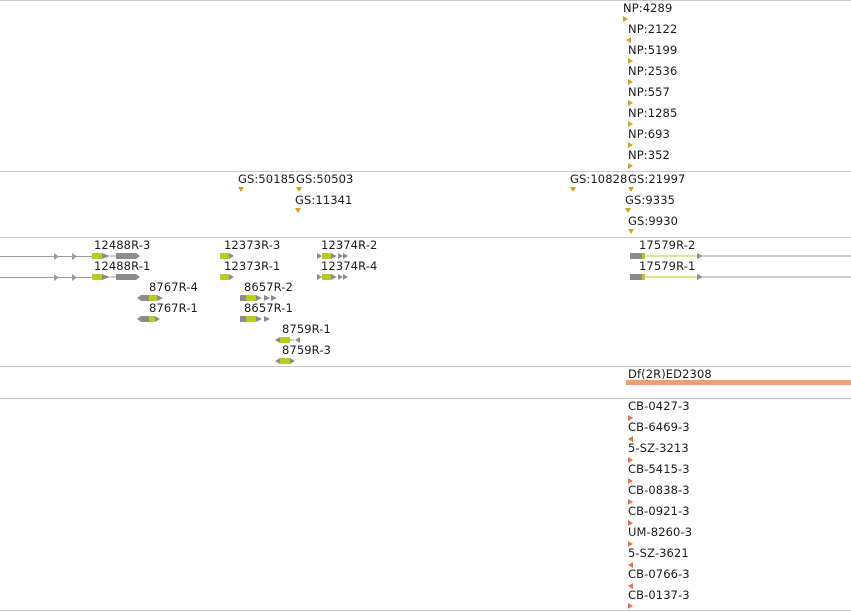 The width and height of the screenshot is (851, 612). What do you see at coordinates (659, 574) in the screenshot?
I see `insertion-label: CB-0766-3` at bounding box center [659, 574].